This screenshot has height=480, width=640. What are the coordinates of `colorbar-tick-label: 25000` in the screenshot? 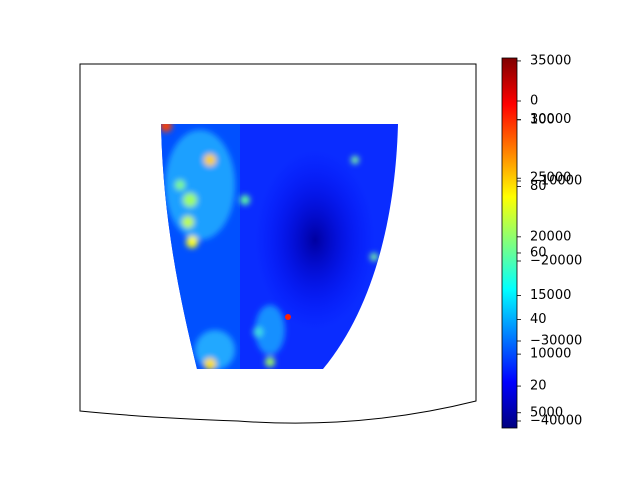 It's located at (550, 178).